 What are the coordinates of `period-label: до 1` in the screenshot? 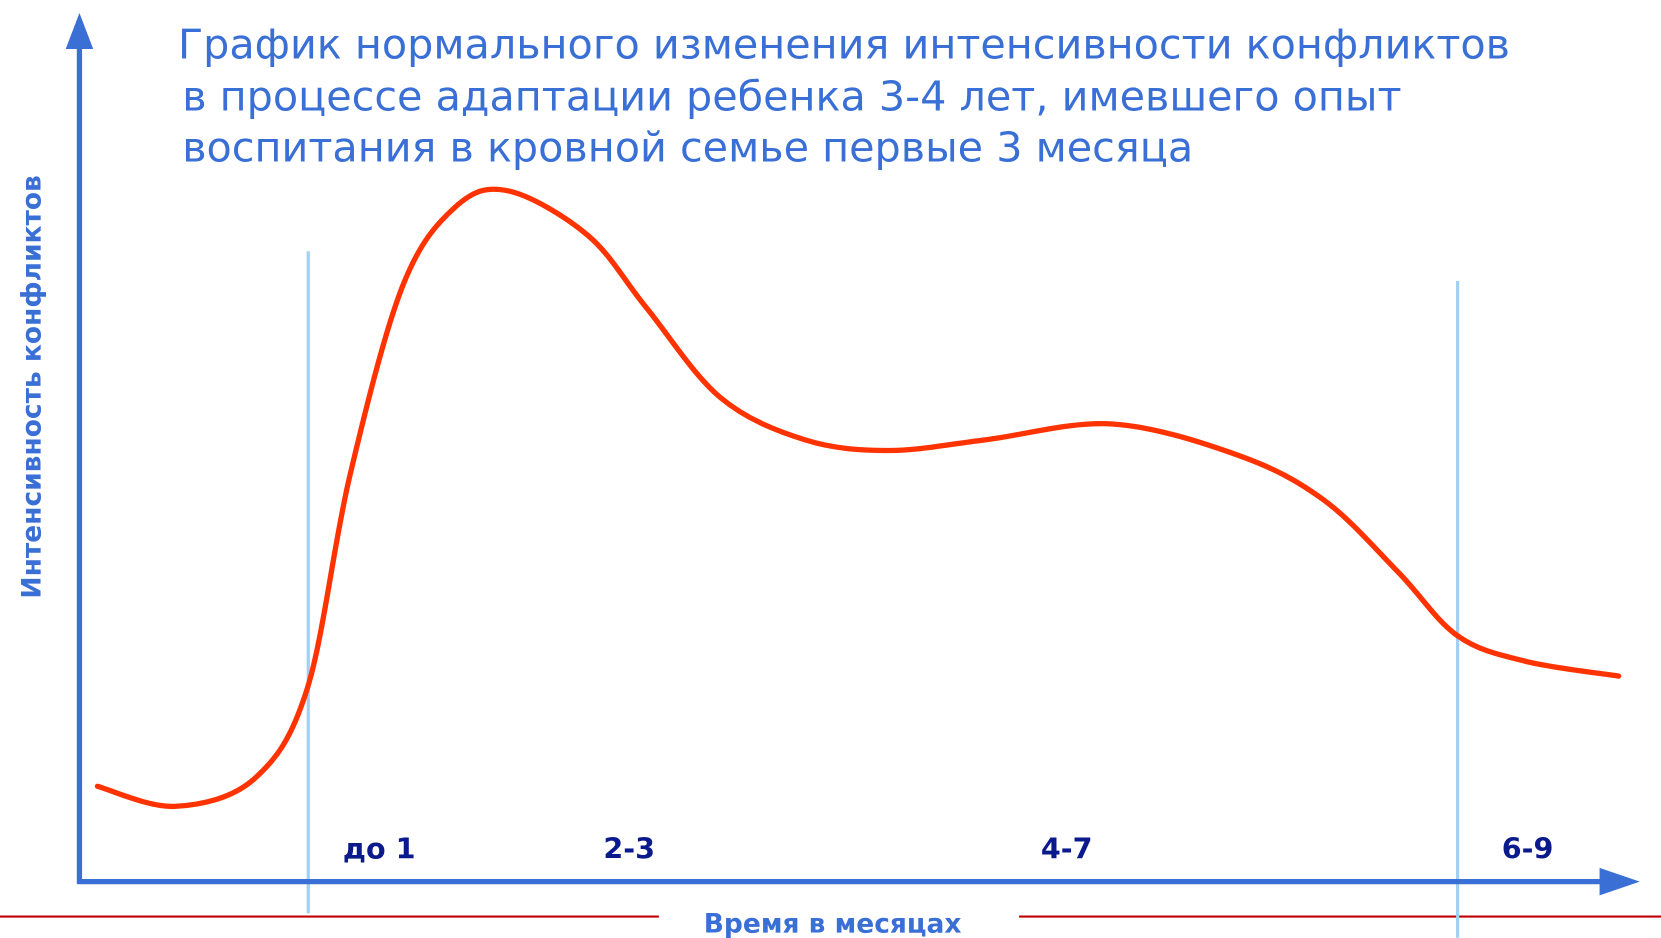 It's located at (379, 848).